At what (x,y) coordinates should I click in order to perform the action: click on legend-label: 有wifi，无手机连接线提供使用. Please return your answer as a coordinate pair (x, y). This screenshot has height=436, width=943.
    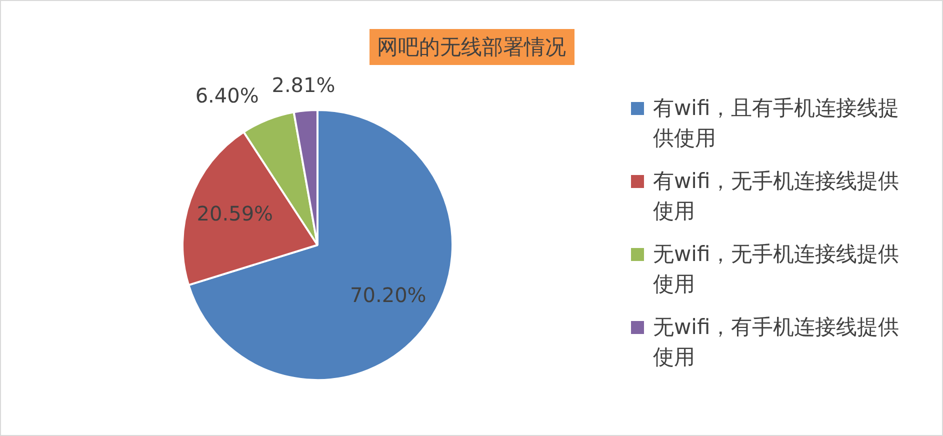
    Looking at the image, I should click on (776, 196).